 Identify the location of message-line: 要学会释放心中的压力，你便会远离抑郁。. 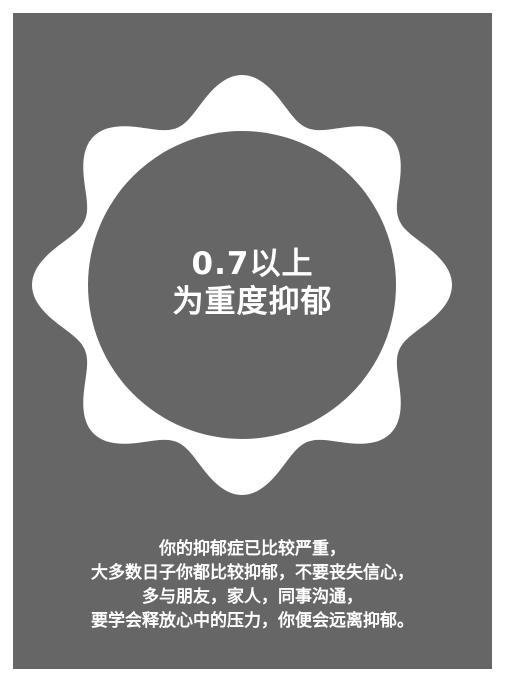
(252, 621).